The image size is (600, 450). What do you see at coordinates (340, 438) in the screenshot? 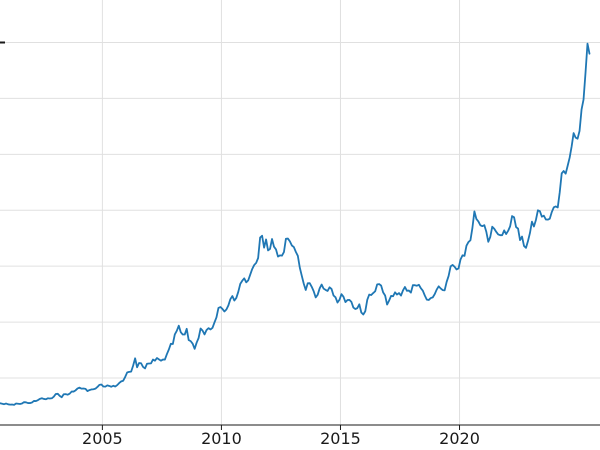
I see `x-tick-label: 2015` at bounding box center [340, 438].